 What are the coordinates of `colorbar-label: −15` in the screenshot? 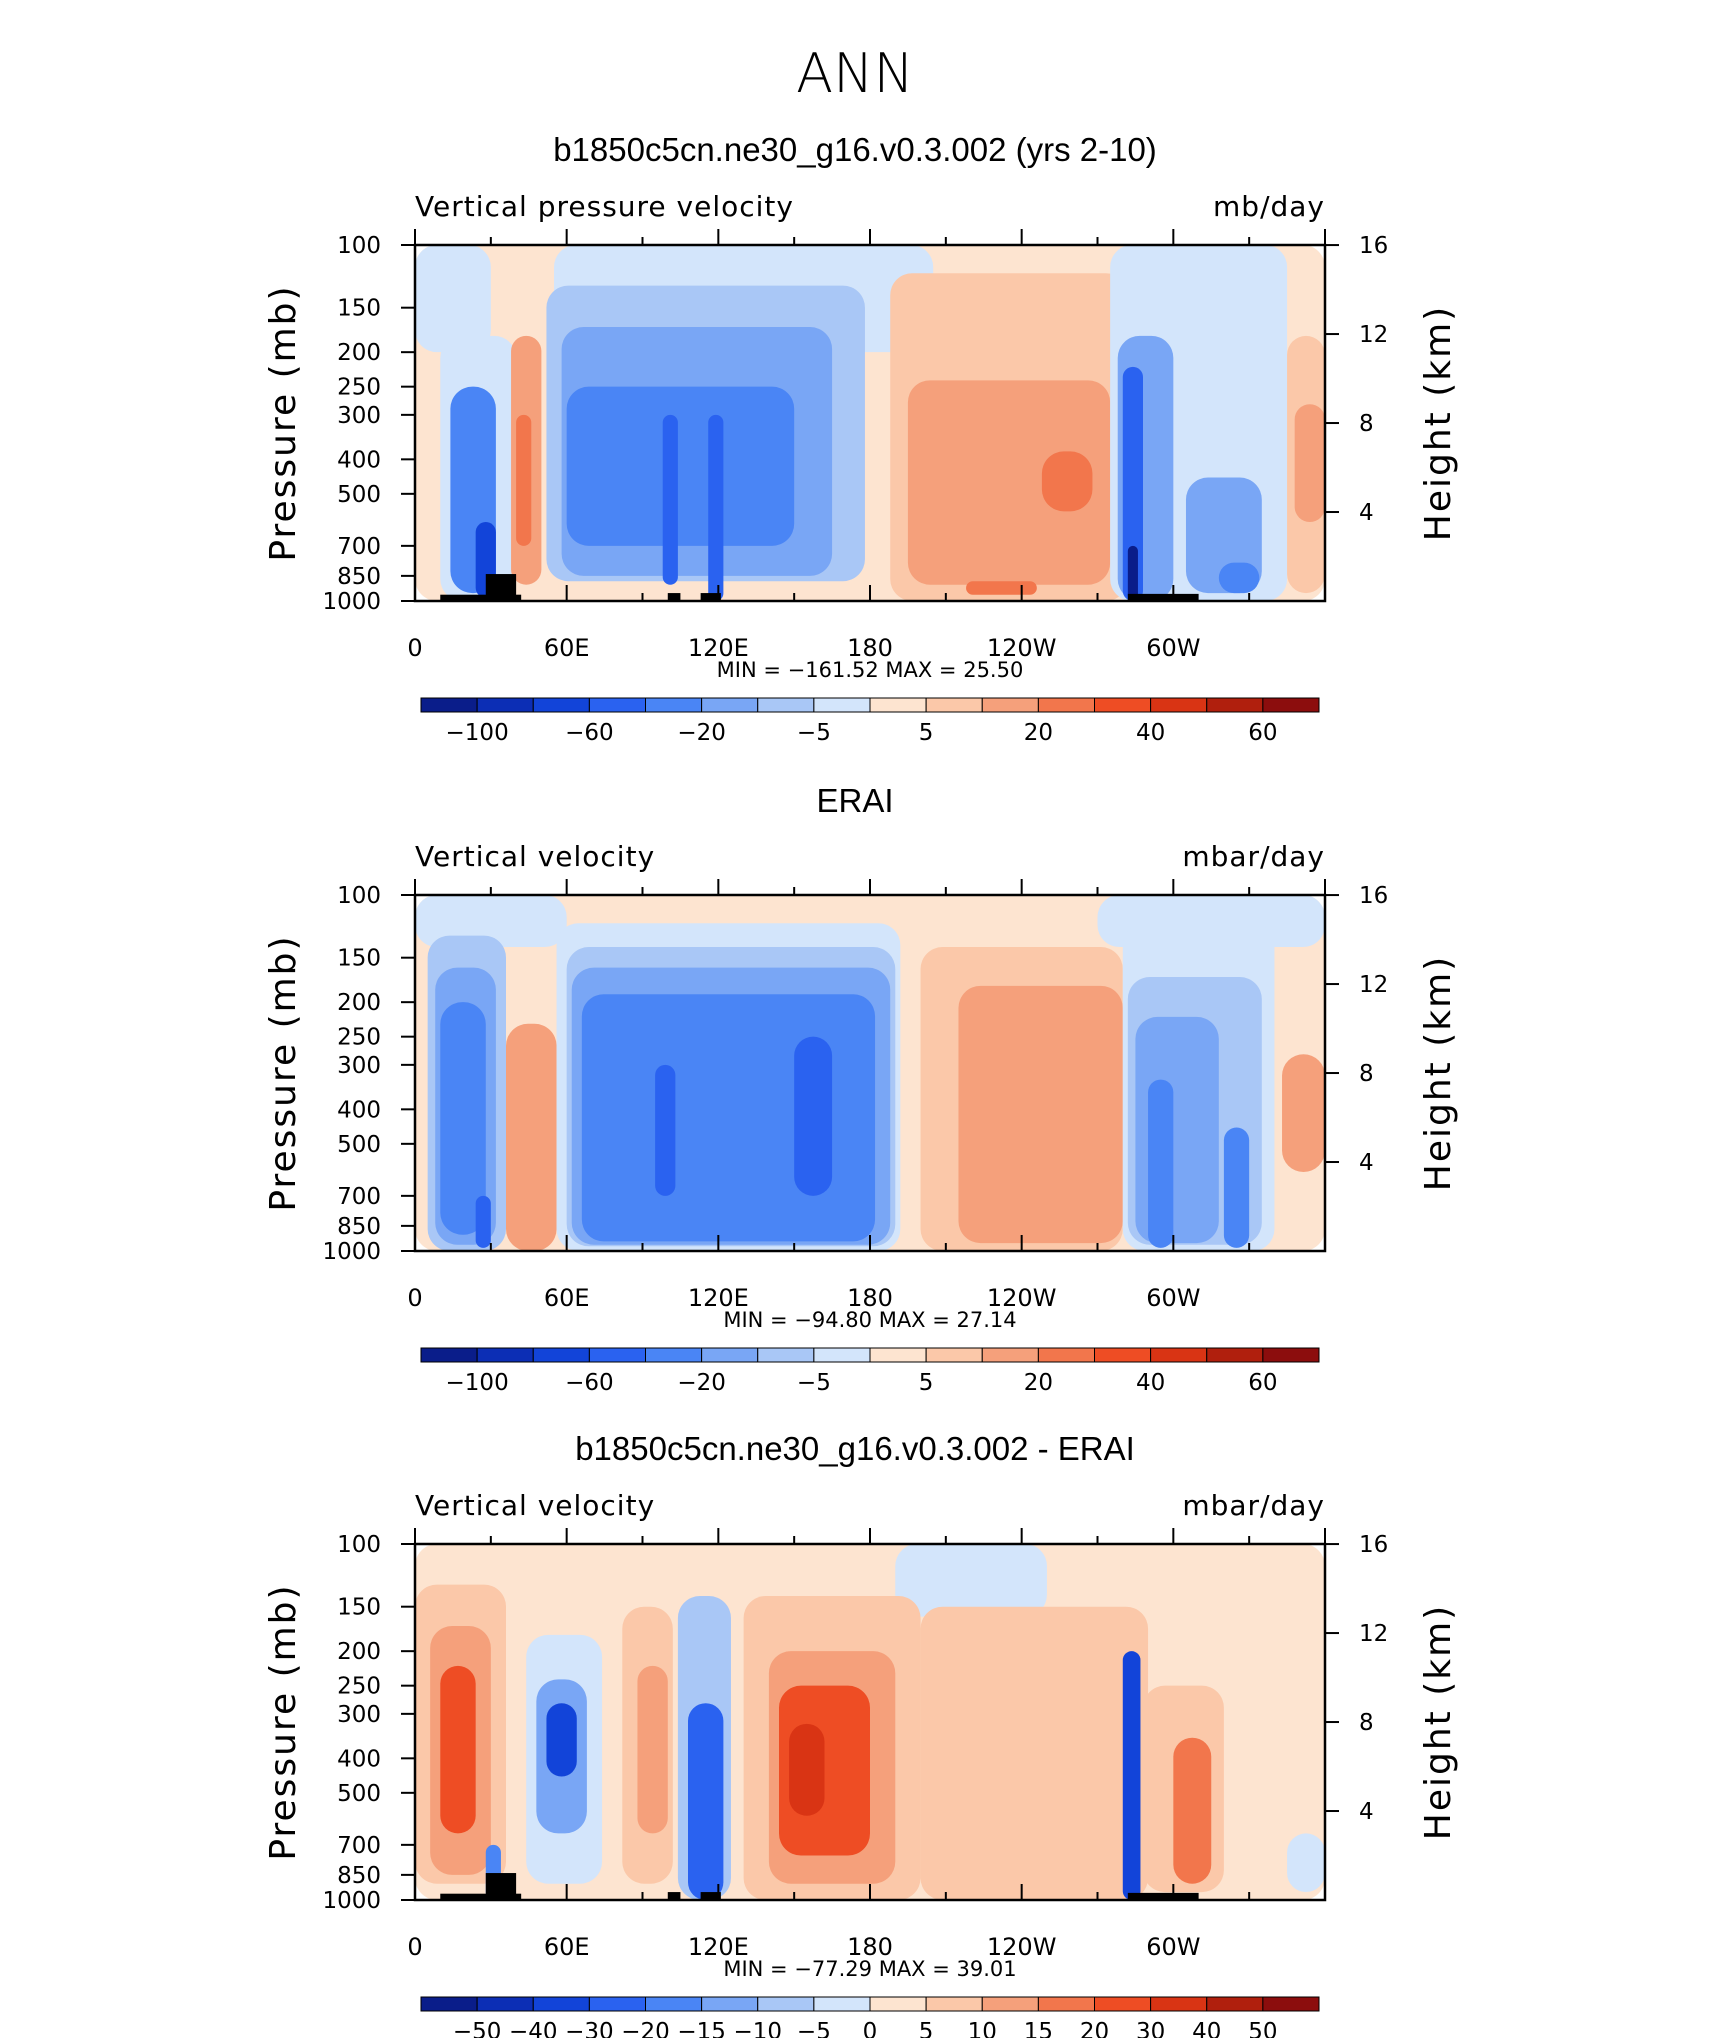 It's located at (701, 2028).